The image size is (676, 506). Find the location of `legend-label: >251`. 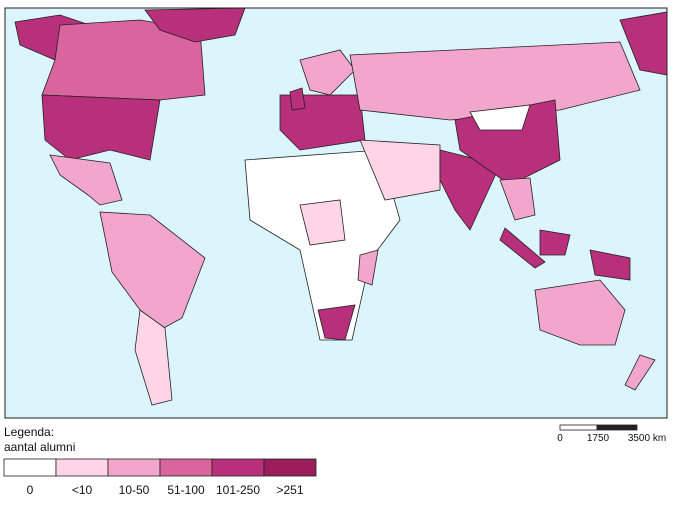

legend-label: >251 is located at coordinates (289, 490).